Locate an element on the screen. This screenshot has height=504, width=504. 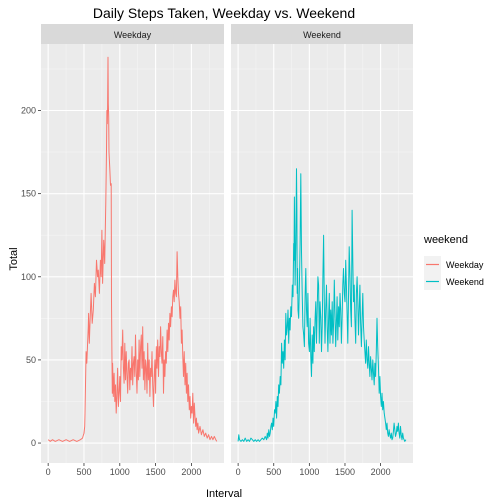
legend-items: Weekday Weekend is located at coordinates (454, 273).